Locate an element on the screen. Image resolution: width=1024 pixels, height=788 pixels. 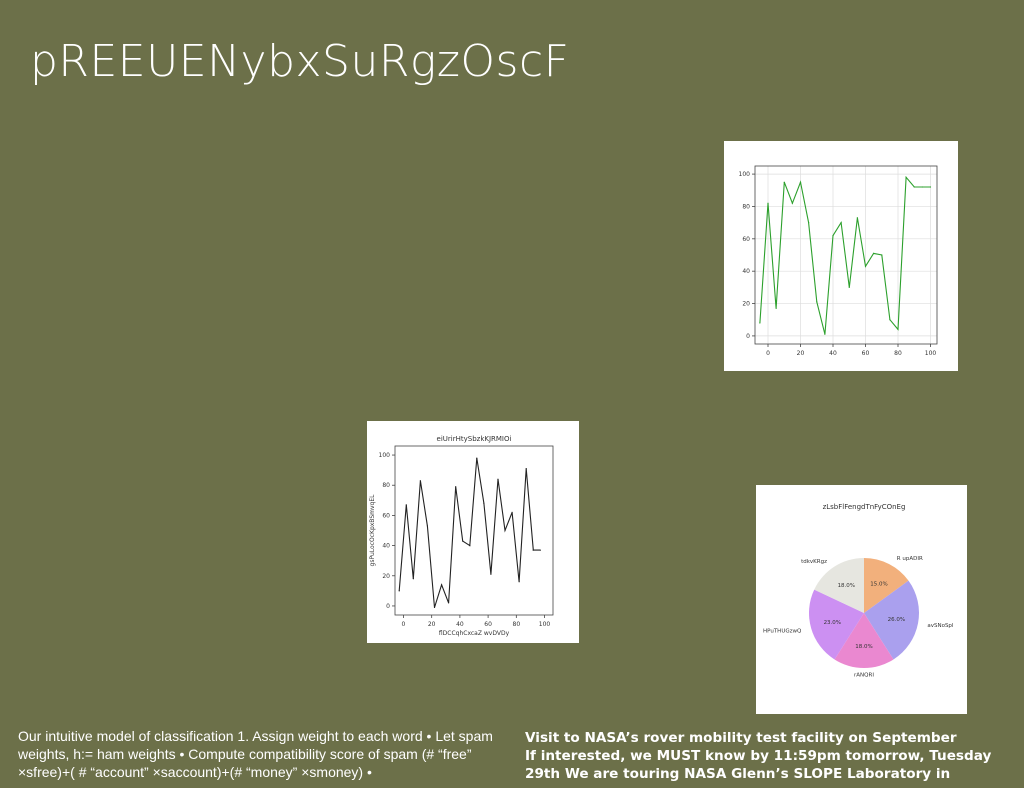
pie-value-label: 26.0% is located at coordinates (896, 620).